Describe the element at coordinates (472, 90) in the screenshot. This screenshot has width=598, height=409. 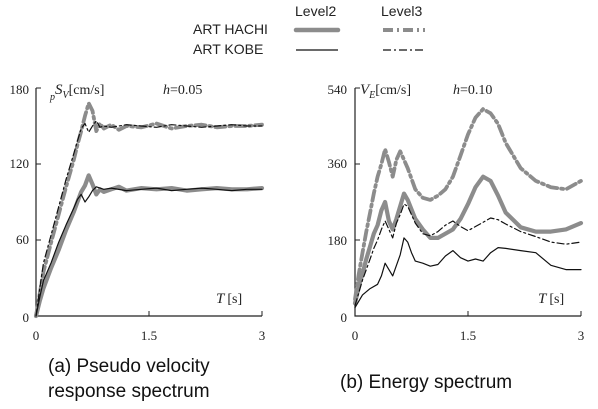
I see `panel-b-damping-annotation: h=0.10` at that location.